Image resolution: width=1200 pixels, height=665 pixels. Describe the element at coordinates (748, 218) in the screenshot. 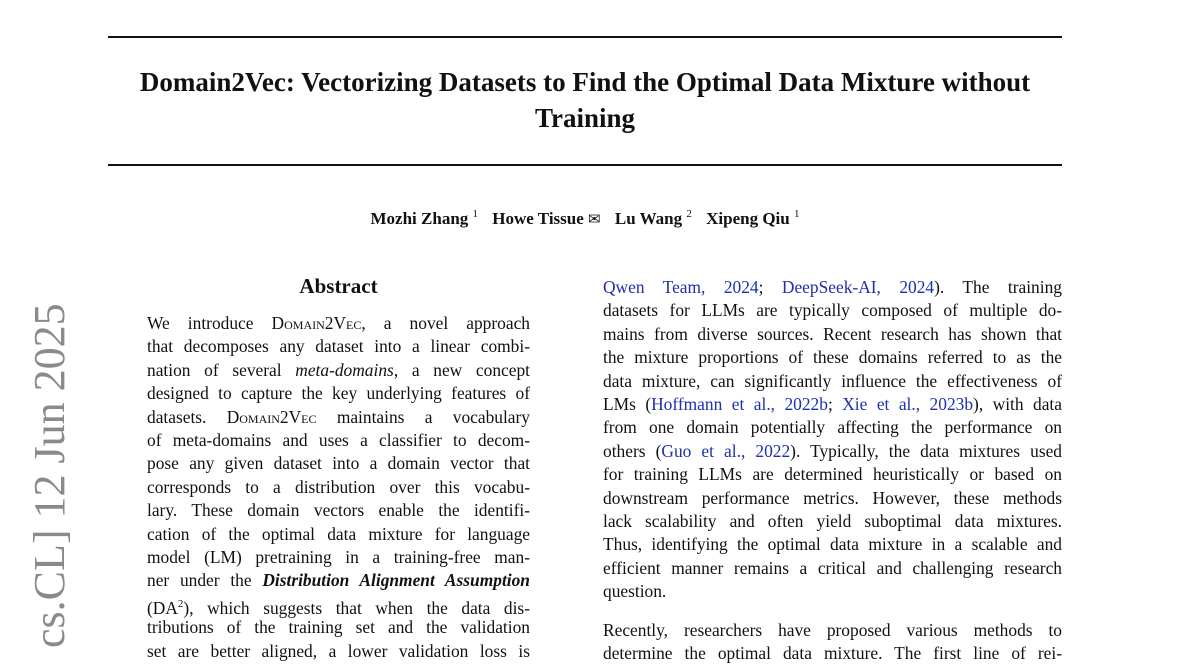

I see `author-name: Xipeng Qiu` at that location.